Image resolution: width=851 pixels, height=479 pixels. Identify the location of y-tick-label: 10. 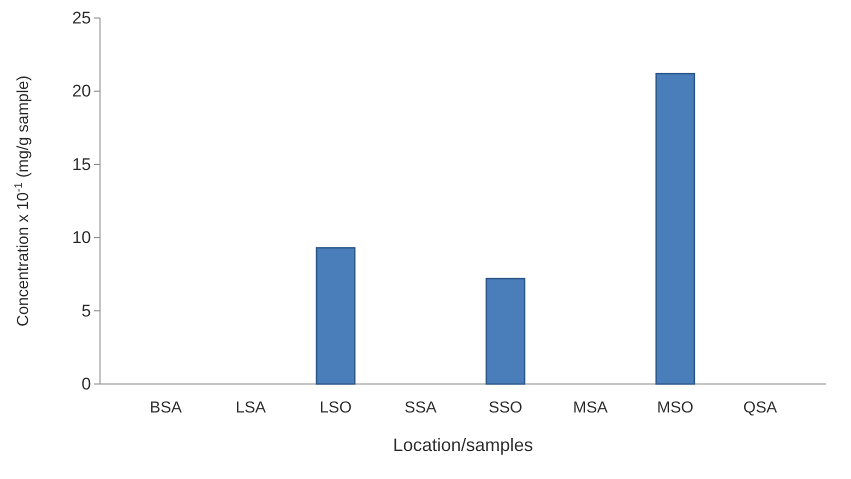
(81, 238).